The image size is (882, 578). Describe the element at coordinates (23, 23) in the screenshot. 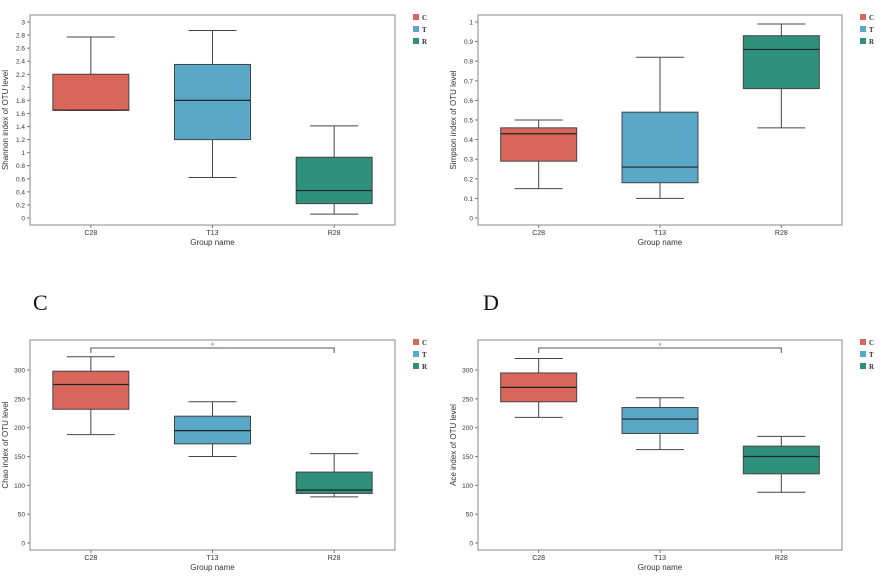

I see `y-tick-label: 3` at that location.